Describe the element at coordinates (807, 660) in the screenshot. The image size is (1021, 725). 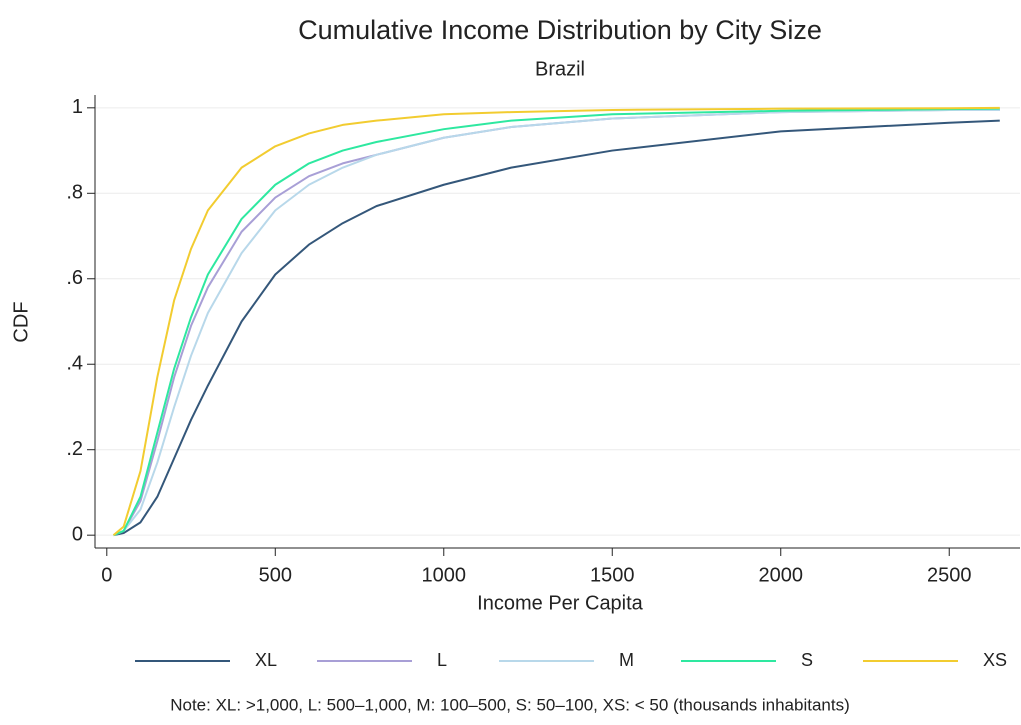
I see `legend-label: S` at that location.